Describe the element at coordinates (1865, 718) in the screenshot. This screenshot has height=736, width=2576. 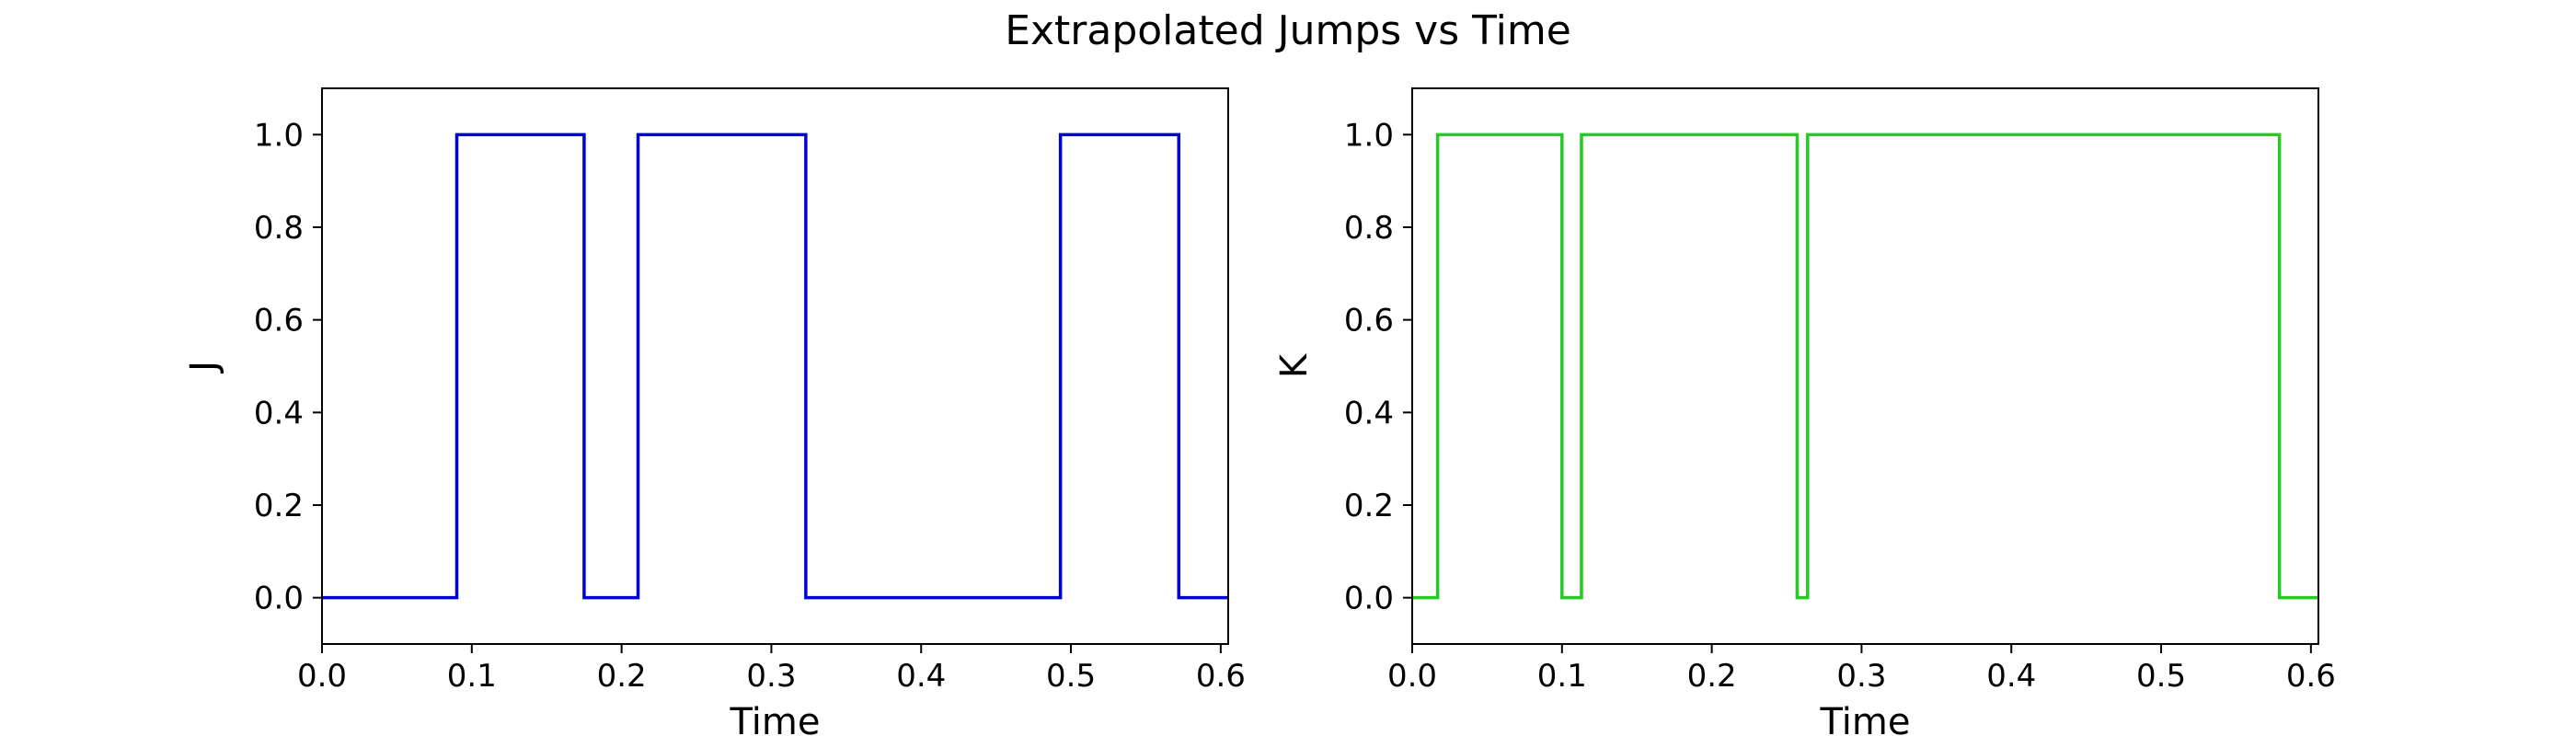
I see `x-axis-label-k: Time` at that location.